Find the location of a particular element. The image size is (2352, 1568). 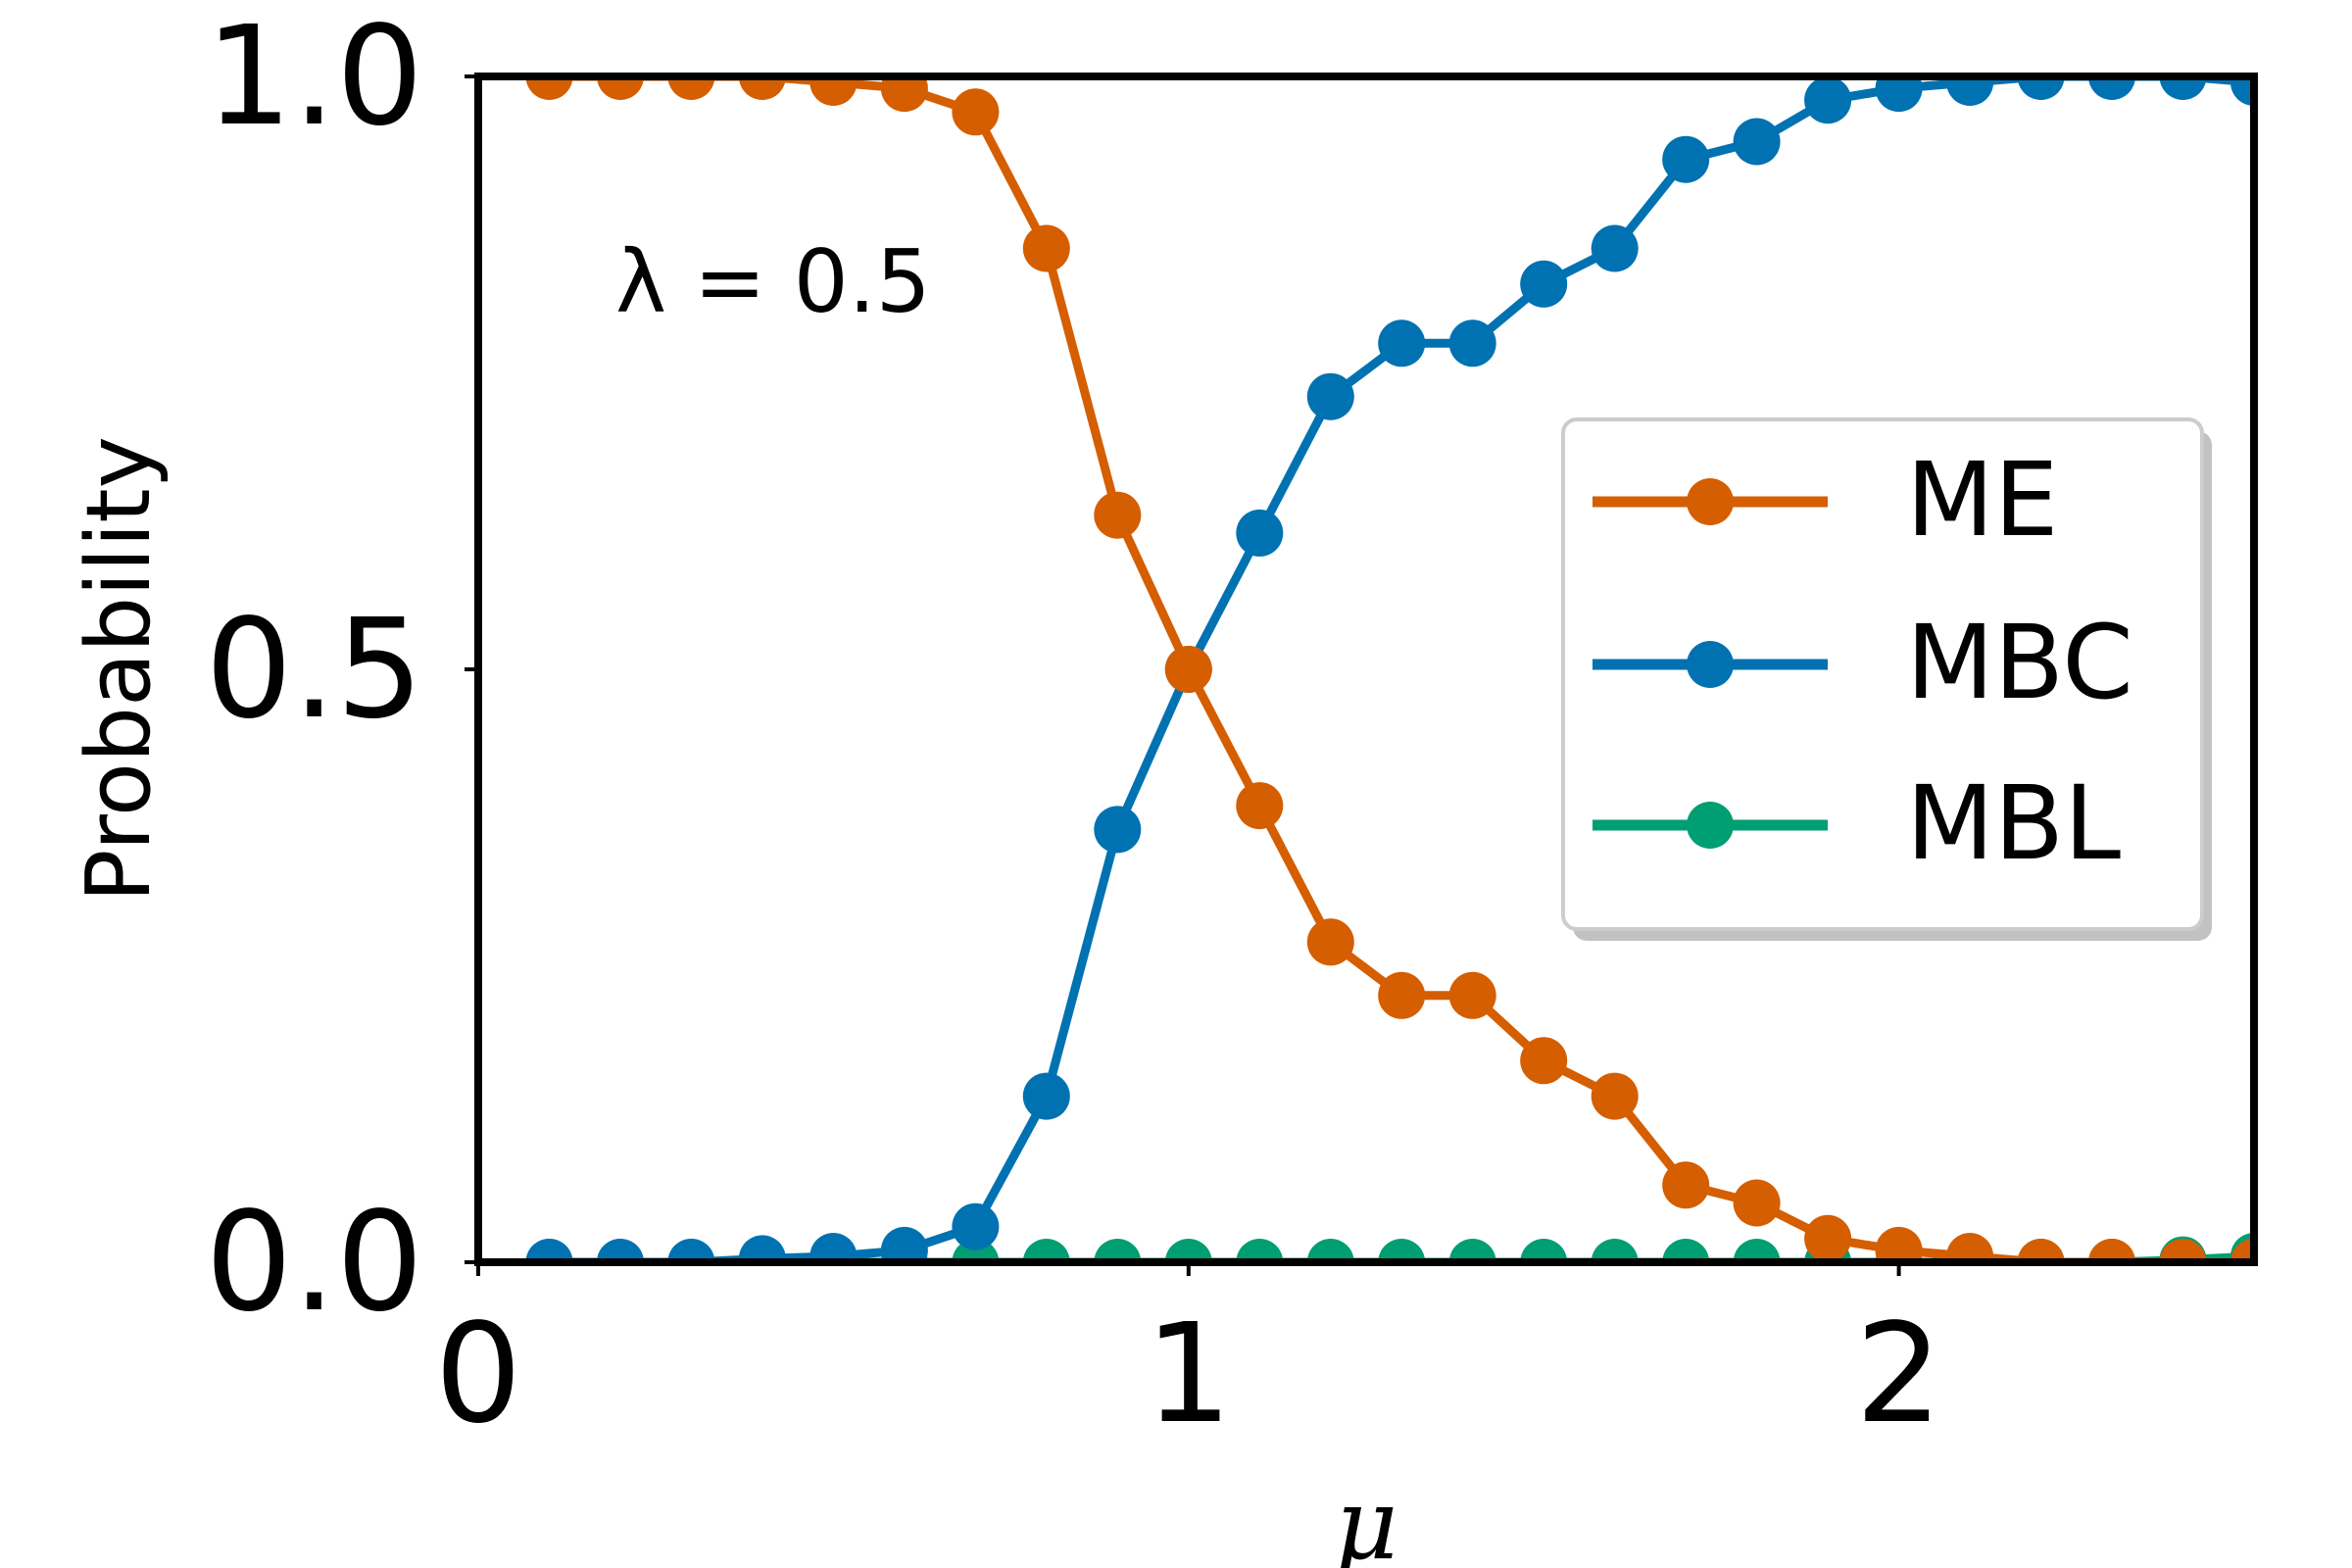

legend-label-mbl: MBL is located at coordinates (2013, 823).